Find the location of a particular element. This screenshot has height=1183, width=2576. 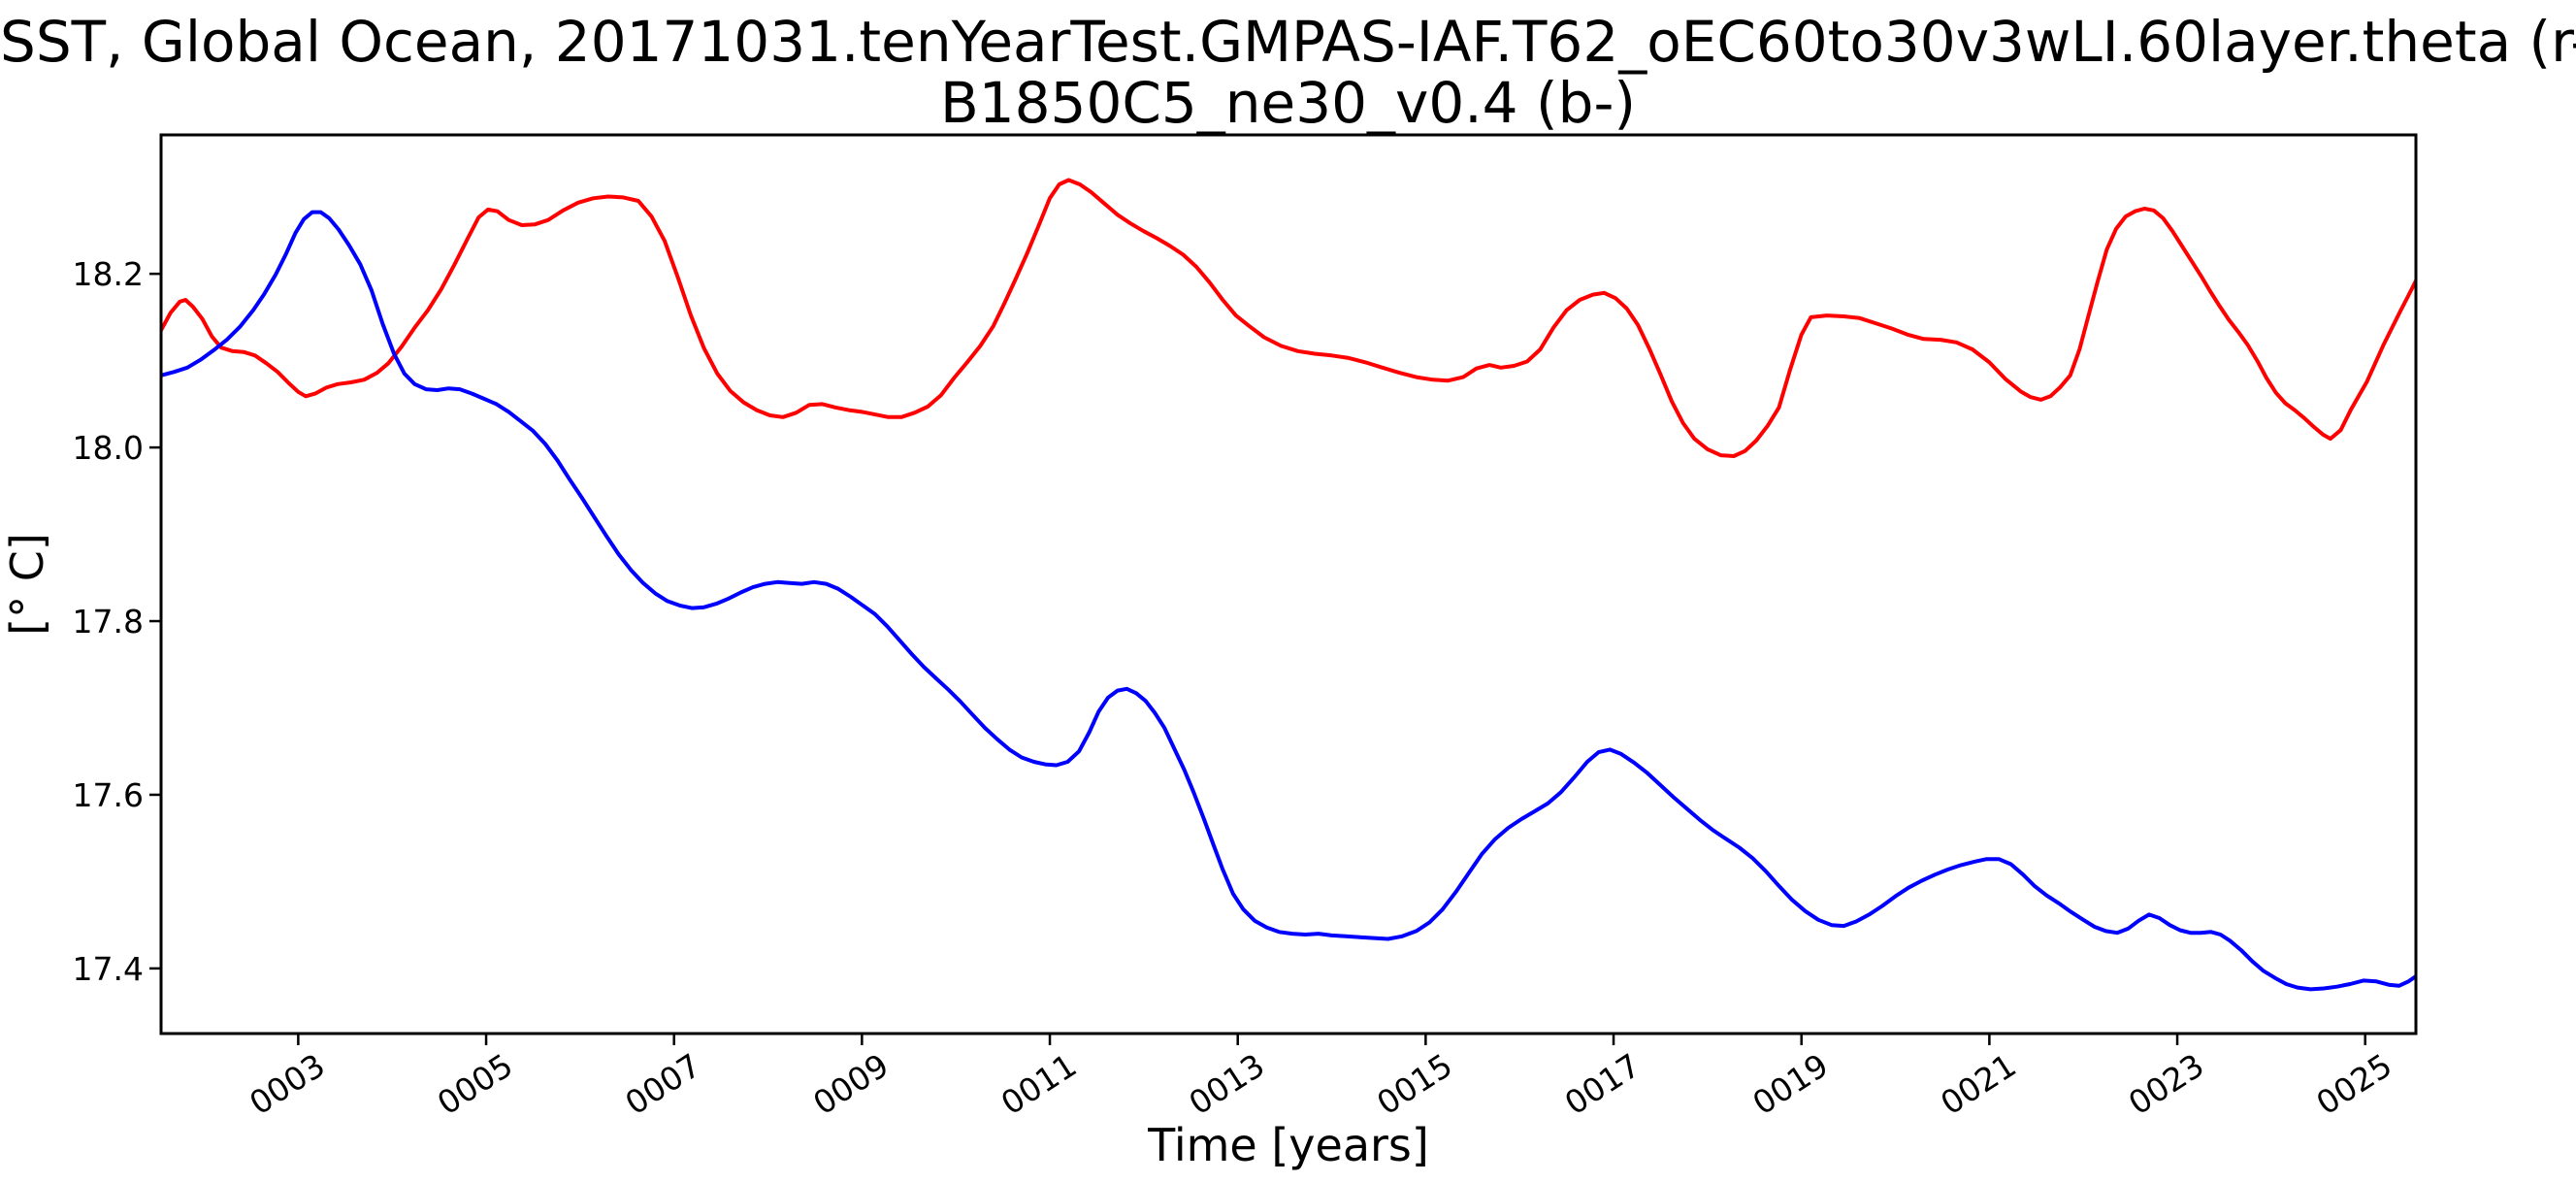

x-axis-label: Time [years] is located at coordinates (1288, 1145).